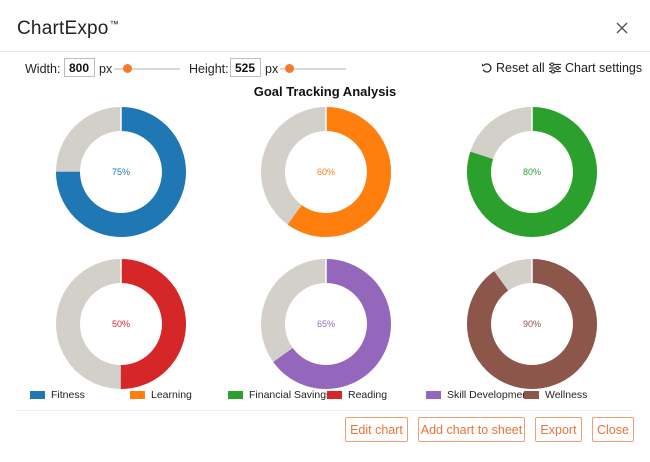 This screenshot has height=462, width=650. What do you see at coordinates (63, 28) in the screenshot?
I see `app-title-text: ChartExpo` at bounding box center [63, 28].